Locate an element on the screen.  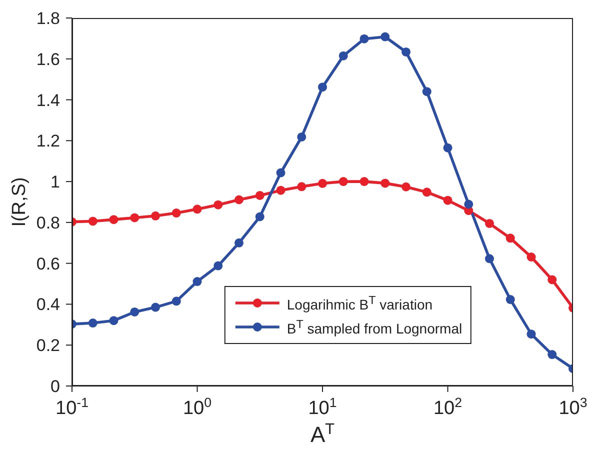
y-tick-label: 0.8 is located at coordinates (48, 222).